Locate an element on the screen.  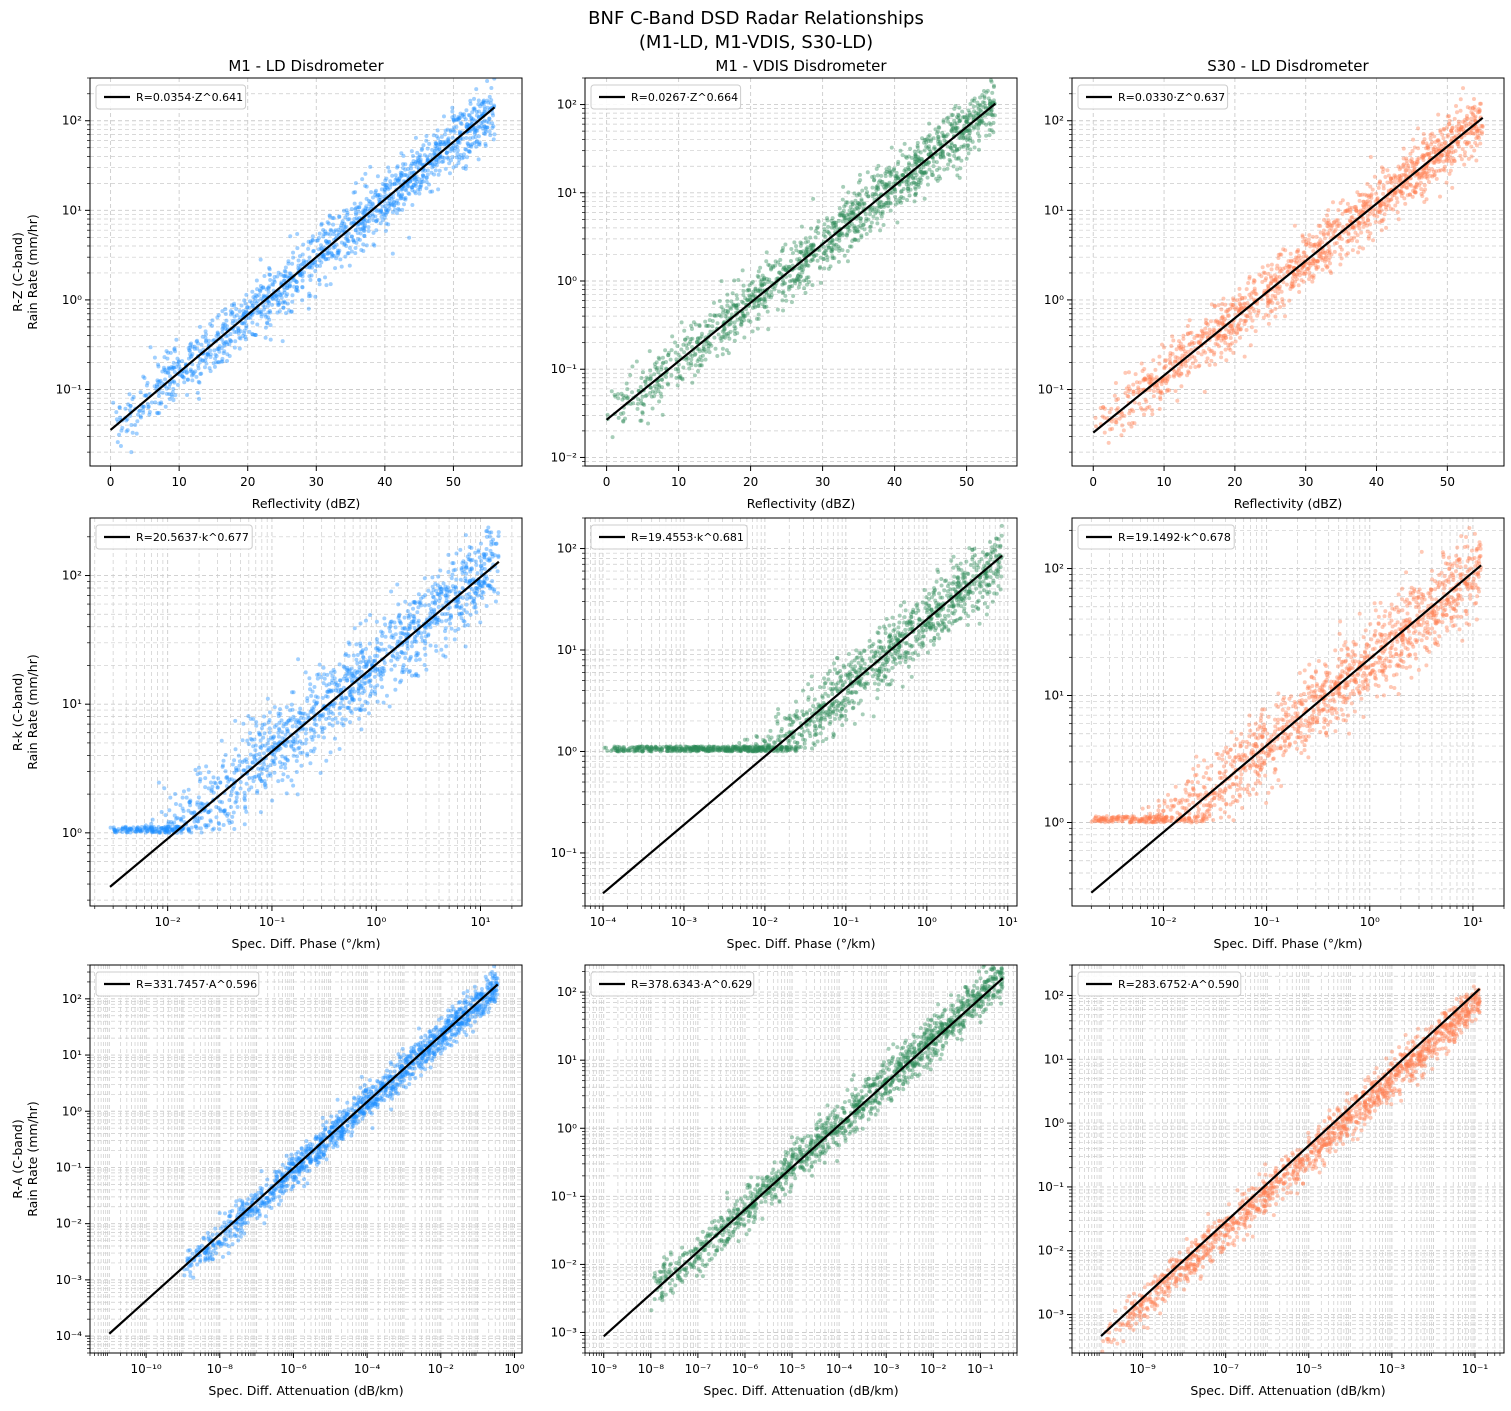
legend-label: R=0.0354·Z^0.641 is located at coordinates (189, 97).